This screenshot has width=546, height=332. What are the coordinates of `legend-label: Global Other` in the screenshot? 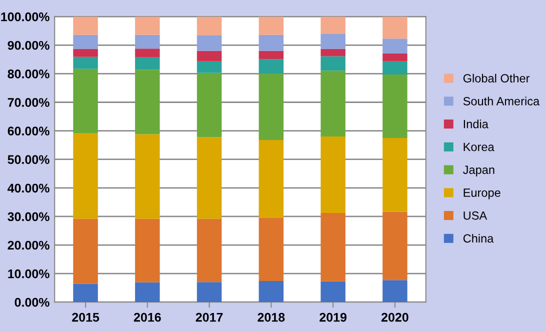 It's located at (496, 78).